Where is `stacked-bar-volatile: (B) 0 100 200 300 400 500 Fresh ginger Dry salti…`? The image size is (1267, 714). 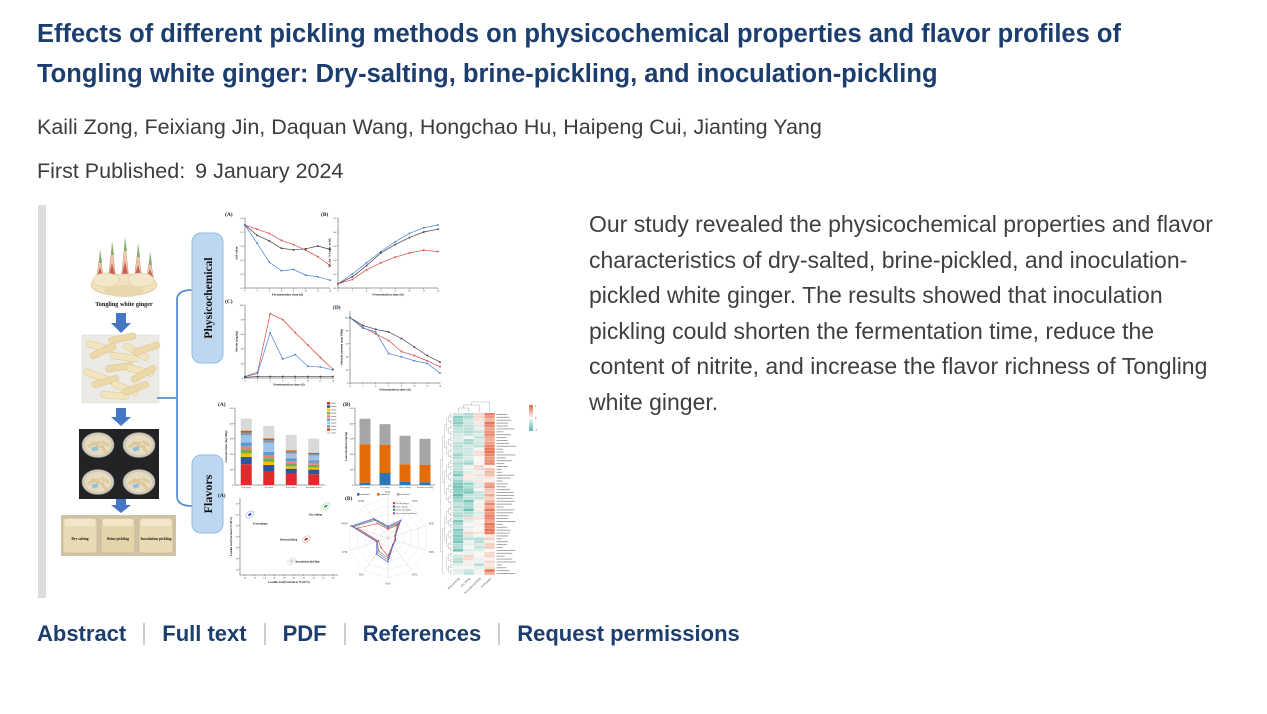 stacked-bar-volatile: (B) 0 100 200 300 400 500 Fresh ginger Dry salti… is located at coordinates (389, 448).